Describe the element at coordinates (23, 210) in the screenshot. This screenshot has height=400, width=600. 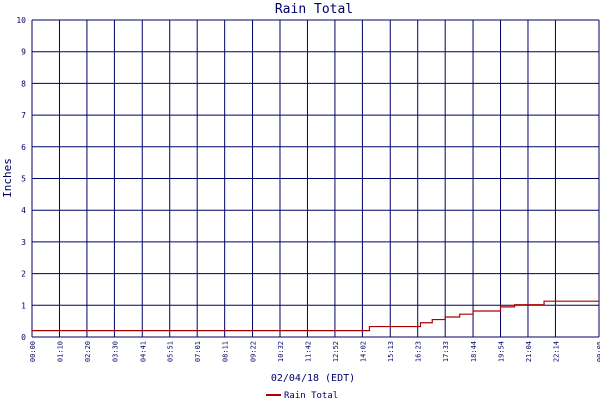
I see `y-tick-label: 4` at that location.